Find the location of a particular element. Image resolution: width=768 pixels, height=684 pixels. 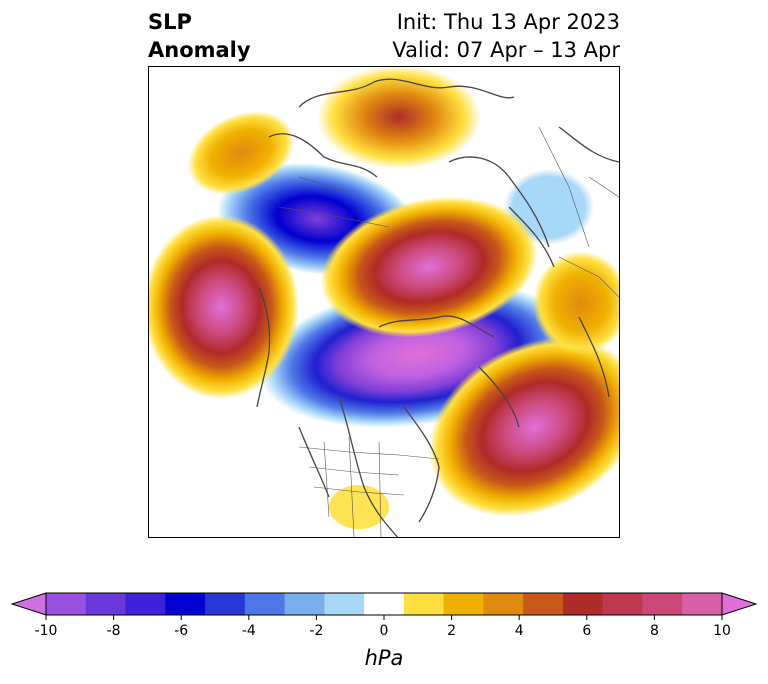

high-anomaly-west is located at coordinates (224, 307).